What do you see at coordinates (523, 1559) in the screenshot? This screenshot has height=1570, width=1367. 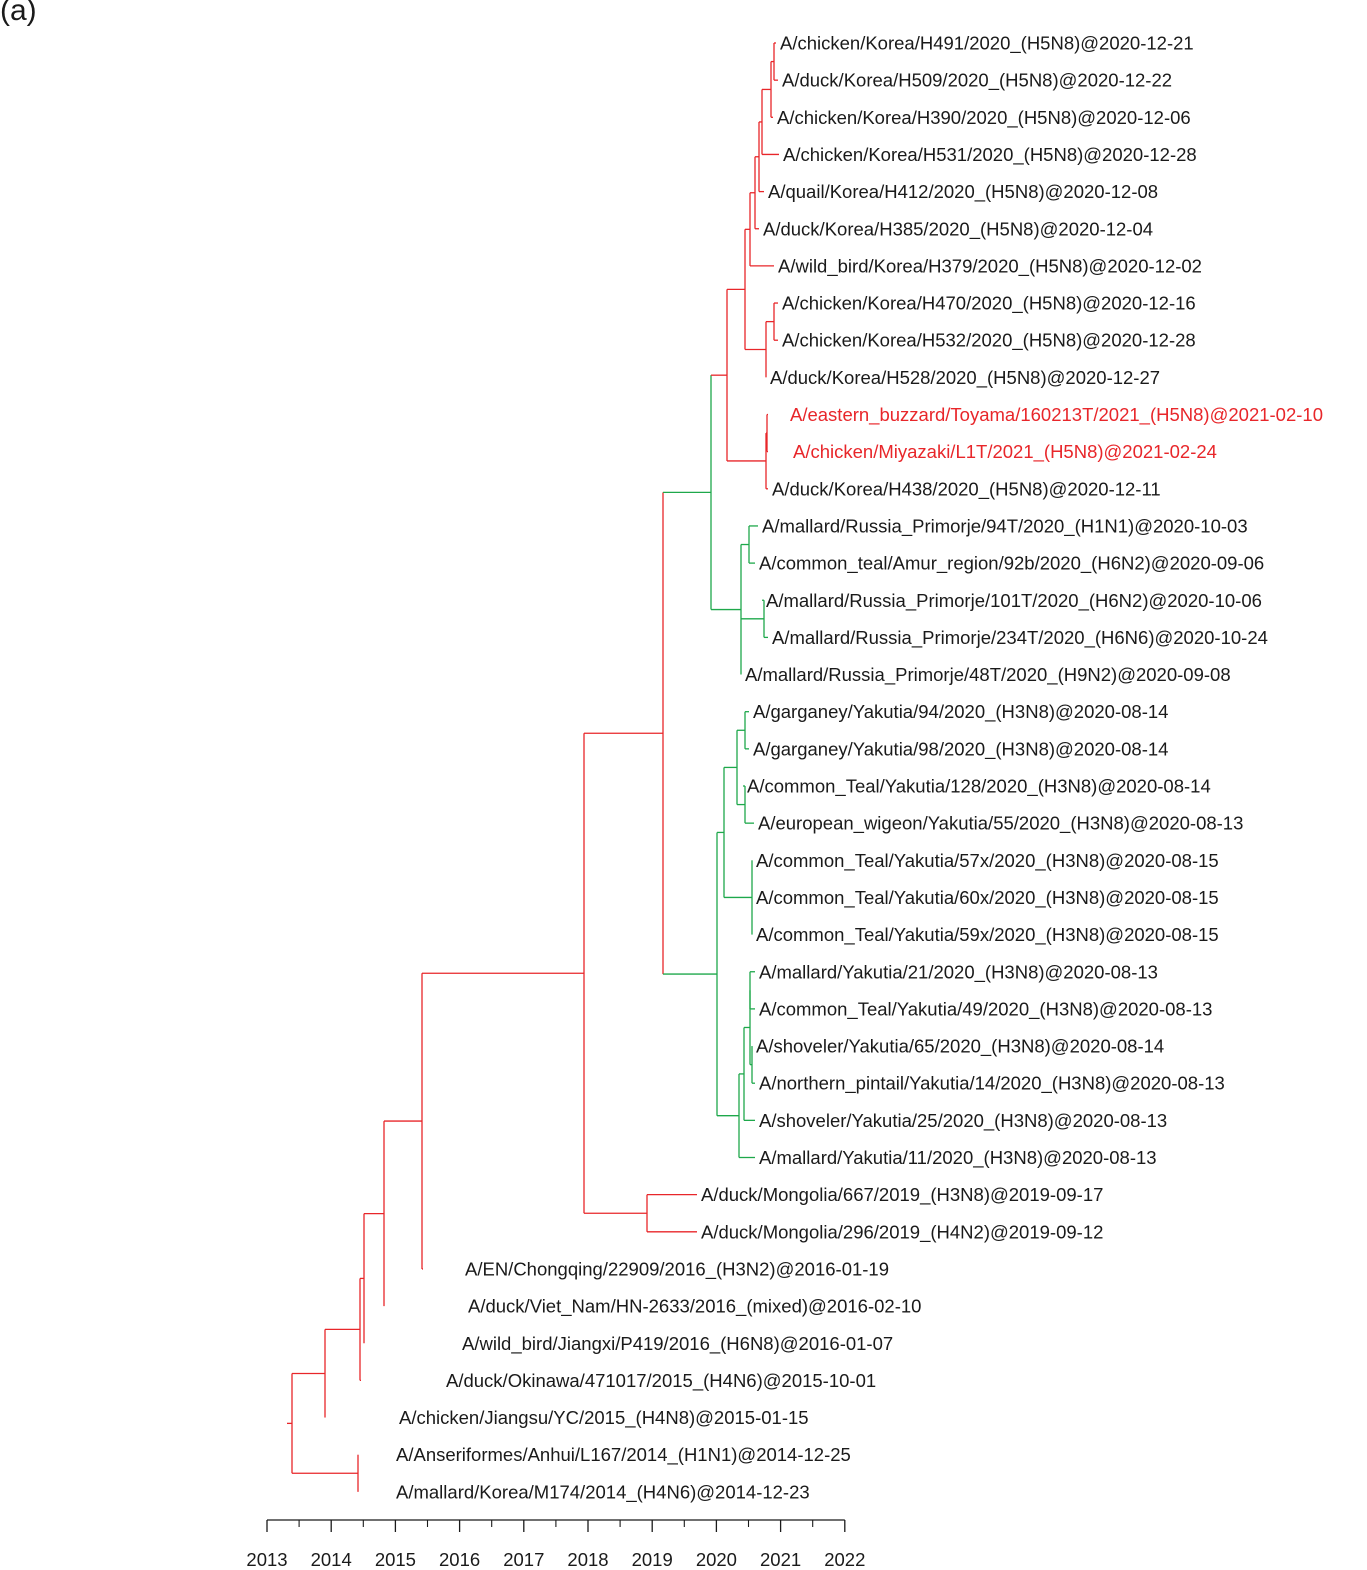 I see `axis-tick-label: 2017` at bounding box center [523, 1559].